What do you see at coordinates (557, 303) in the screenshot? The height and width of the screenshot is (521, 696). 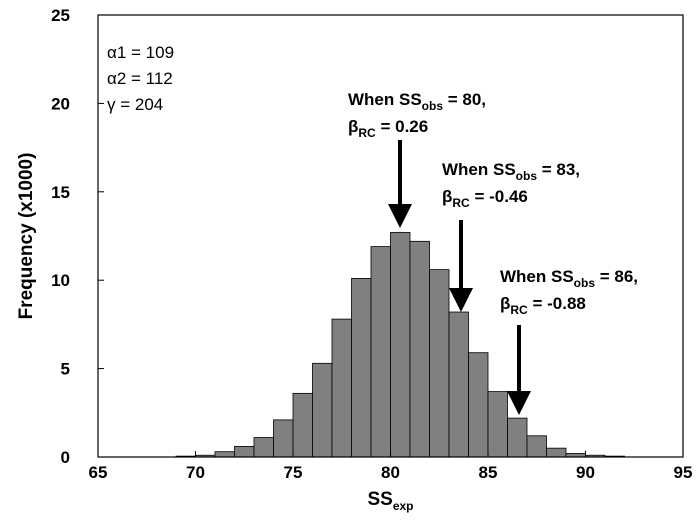 I see `annotation-part: = -0.88` at bounding box center [557, 303].